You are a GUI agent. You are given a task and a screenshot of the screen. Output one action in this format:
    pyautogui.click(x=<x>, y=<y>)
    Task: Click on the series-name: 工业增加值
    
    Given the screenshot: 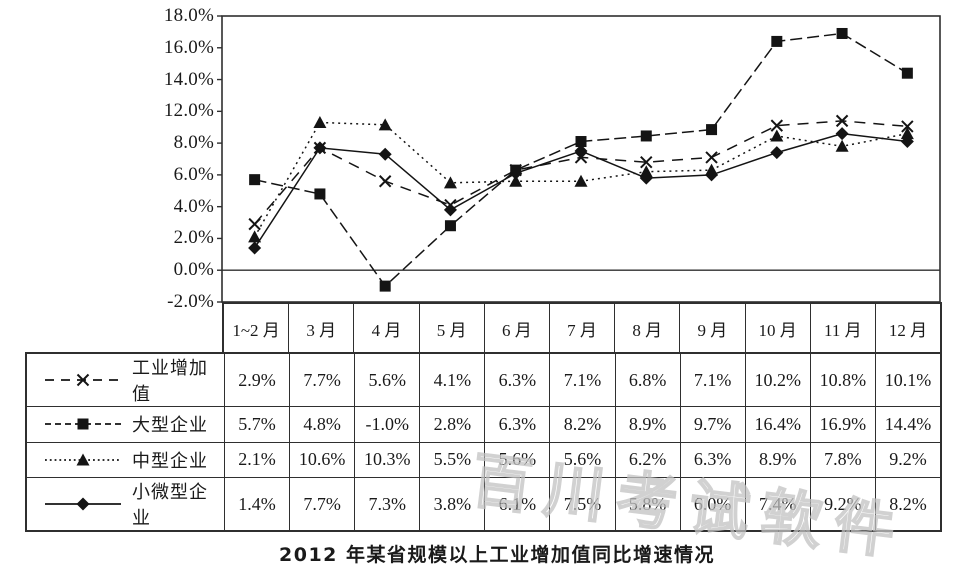 What is the action you would take?
    pyautogui.click(x=170, y=381)
    